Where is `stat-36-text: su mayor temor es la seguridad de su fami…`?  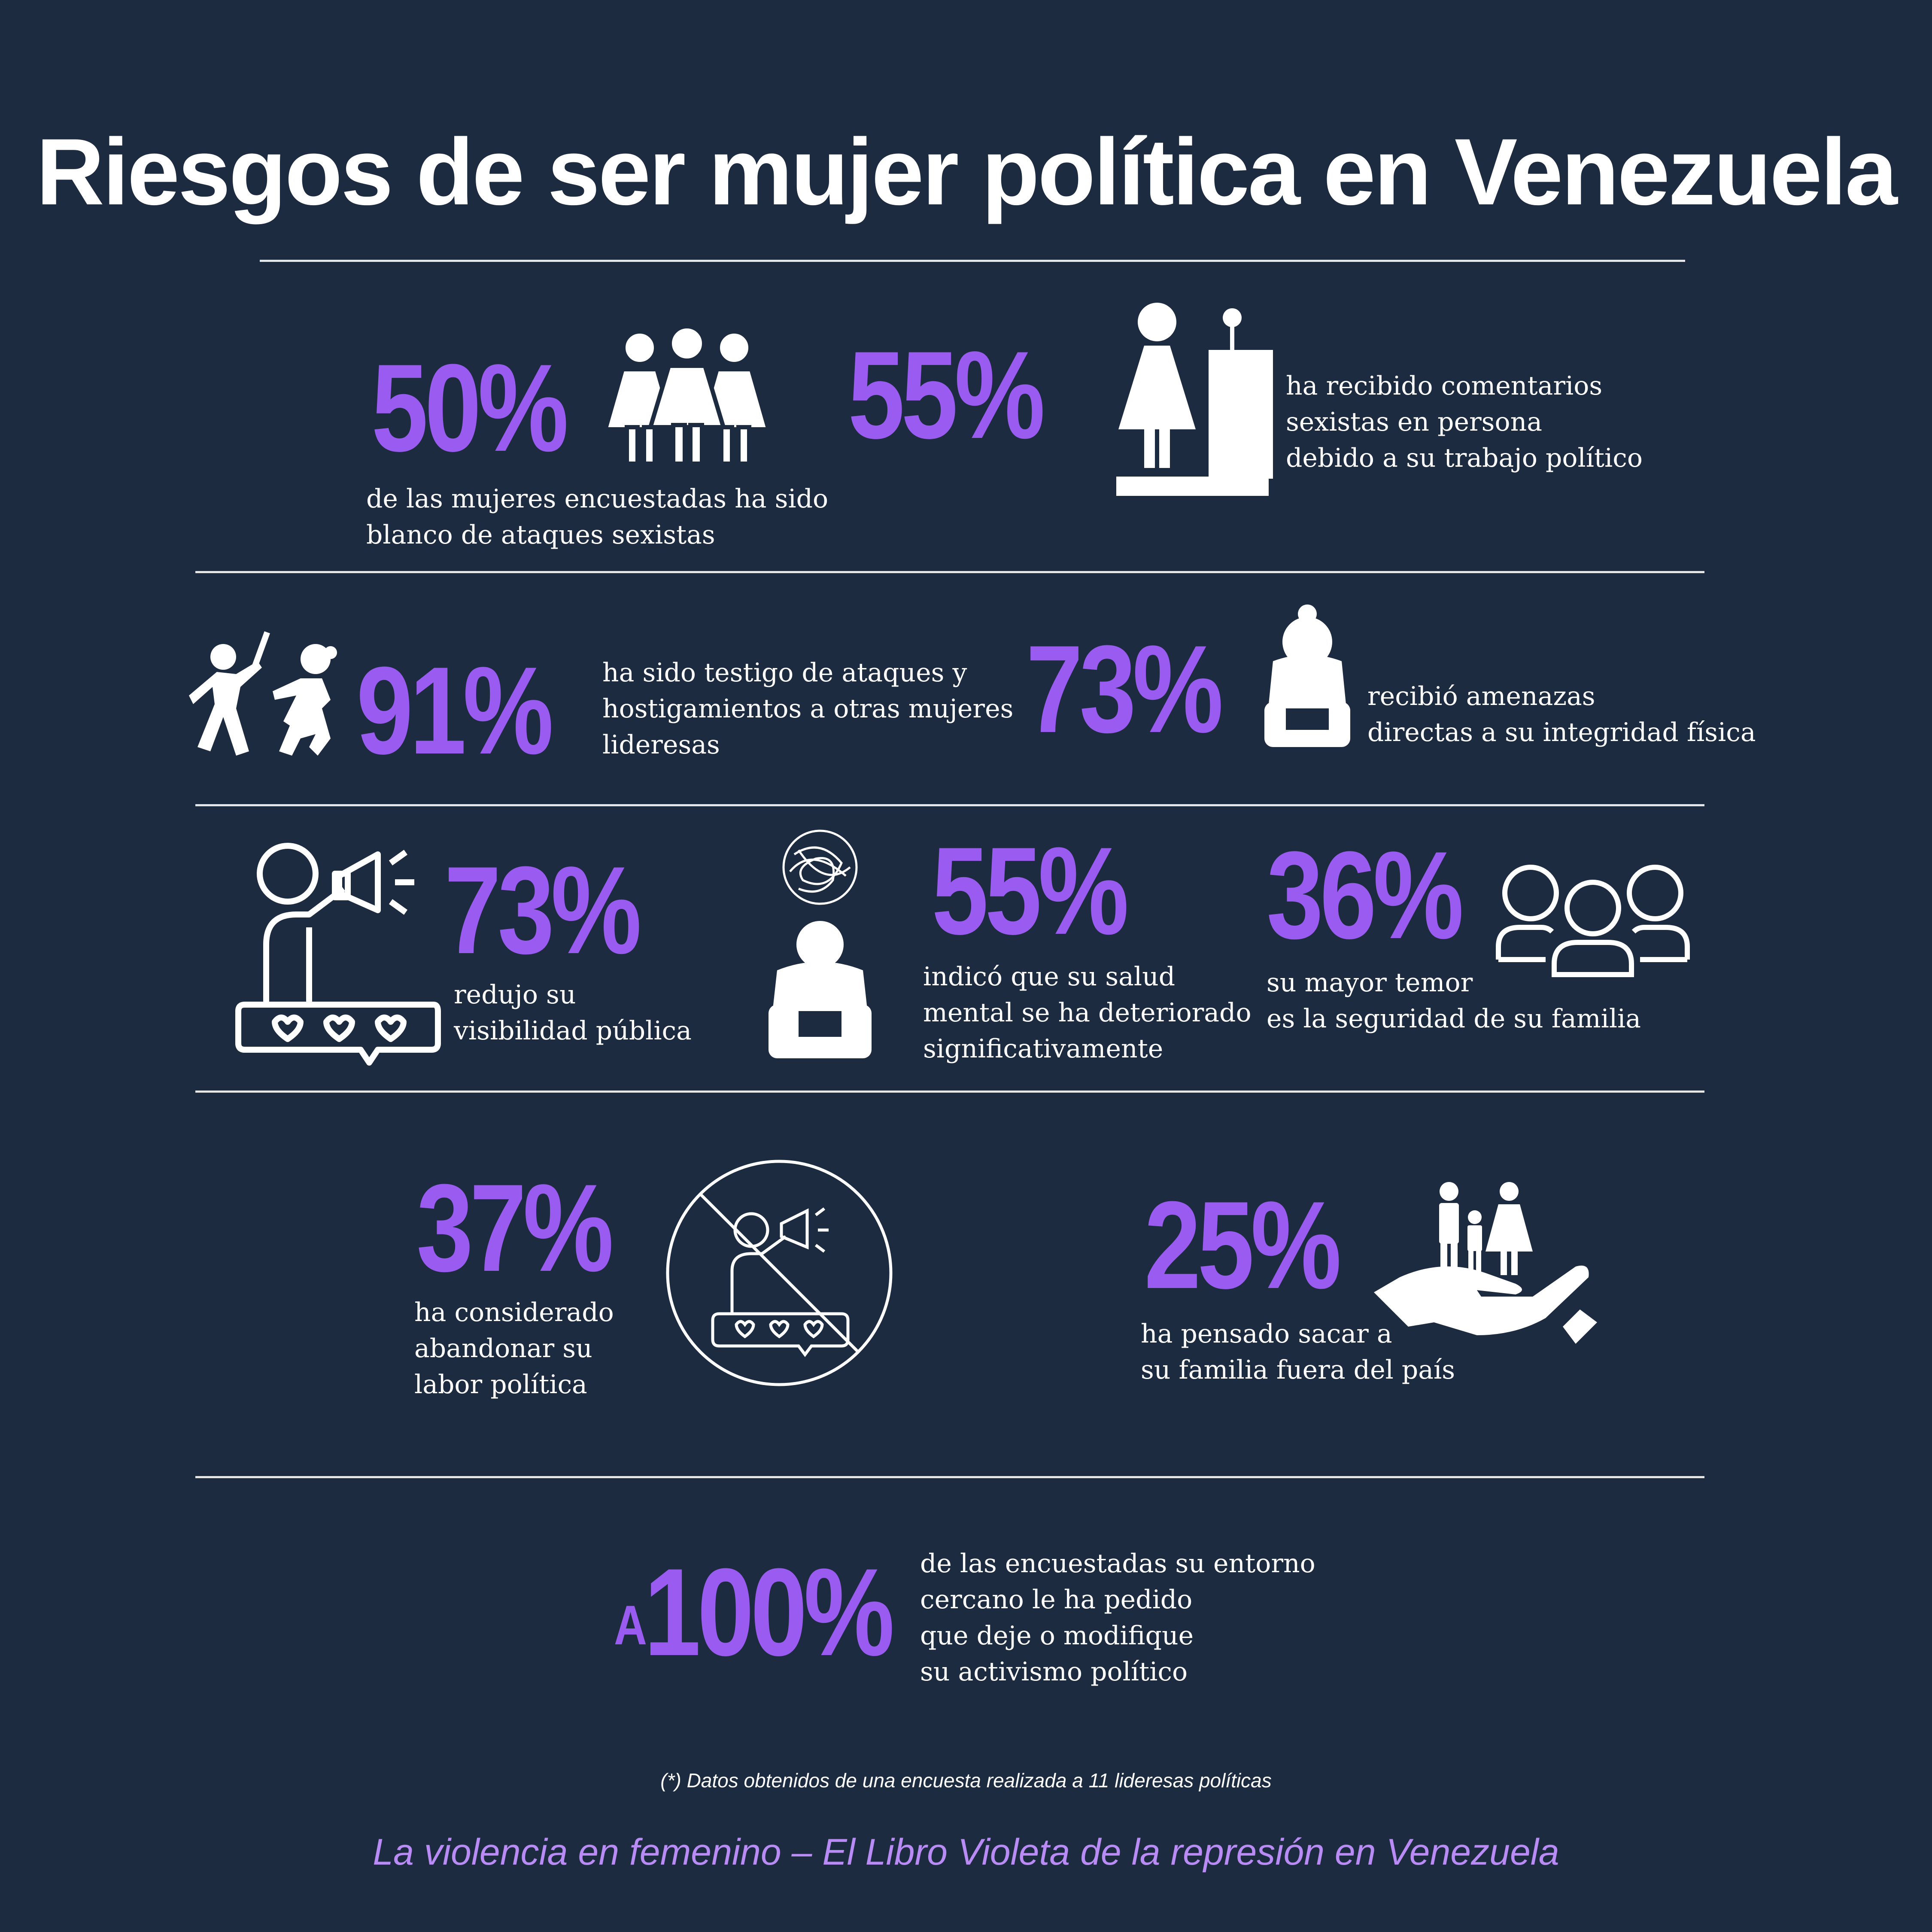 stat-36-text: su mayor temor es la seguridad de su fami… is located at coordinates (1454, 1001).